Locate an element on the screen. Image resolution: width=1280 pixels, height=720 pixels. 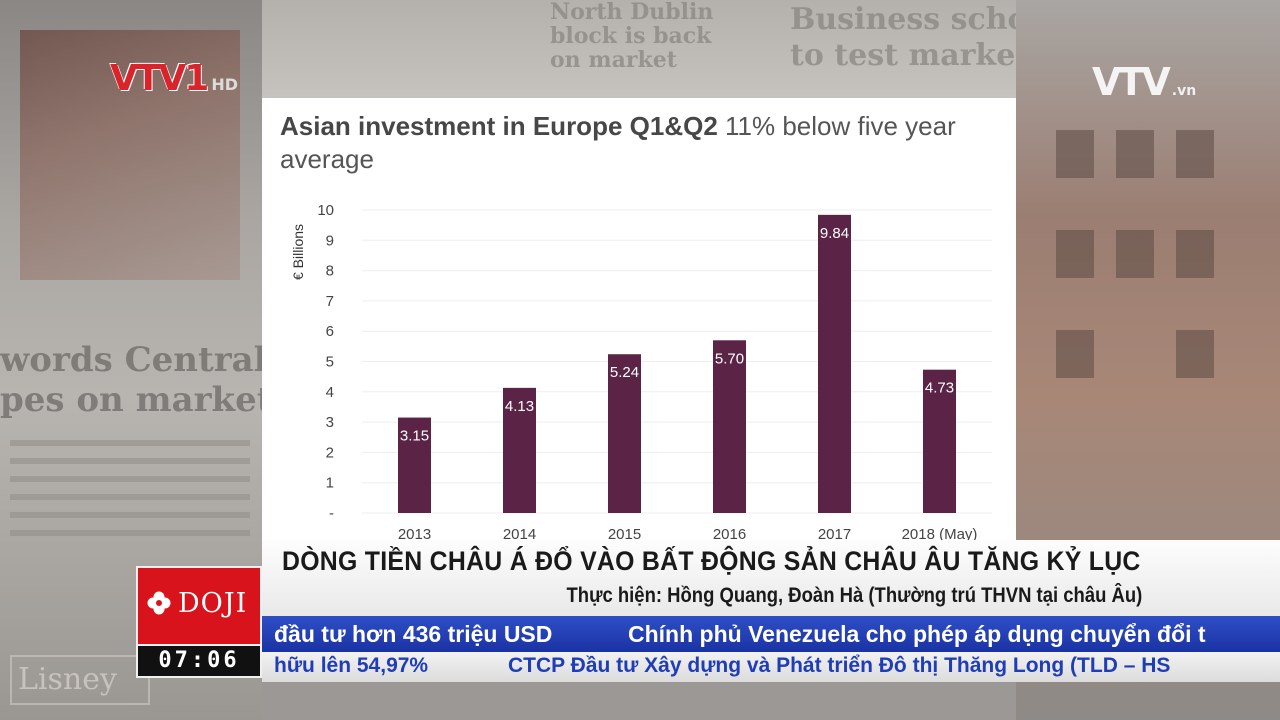
bar-value-label: 4.13 is located at coordinates (519, 406).